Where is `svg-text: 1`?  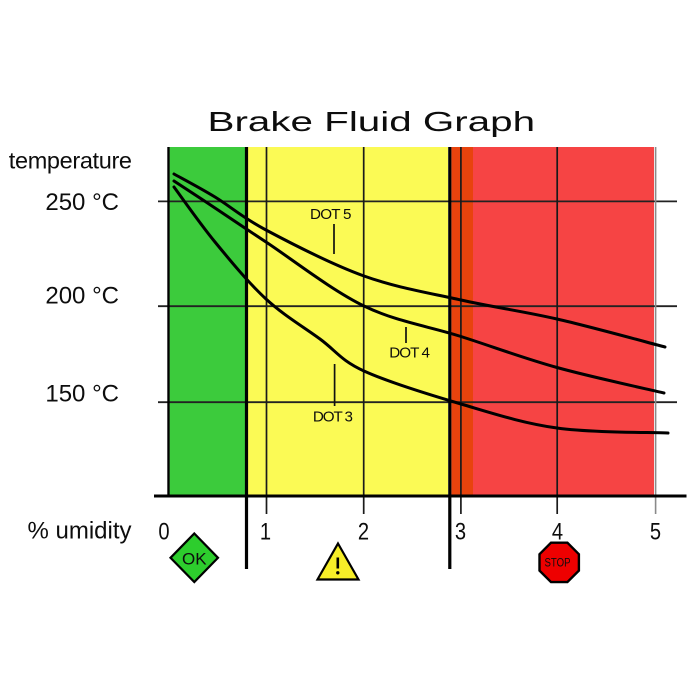 svg-text: 1 is located at coordinates (265, 532).